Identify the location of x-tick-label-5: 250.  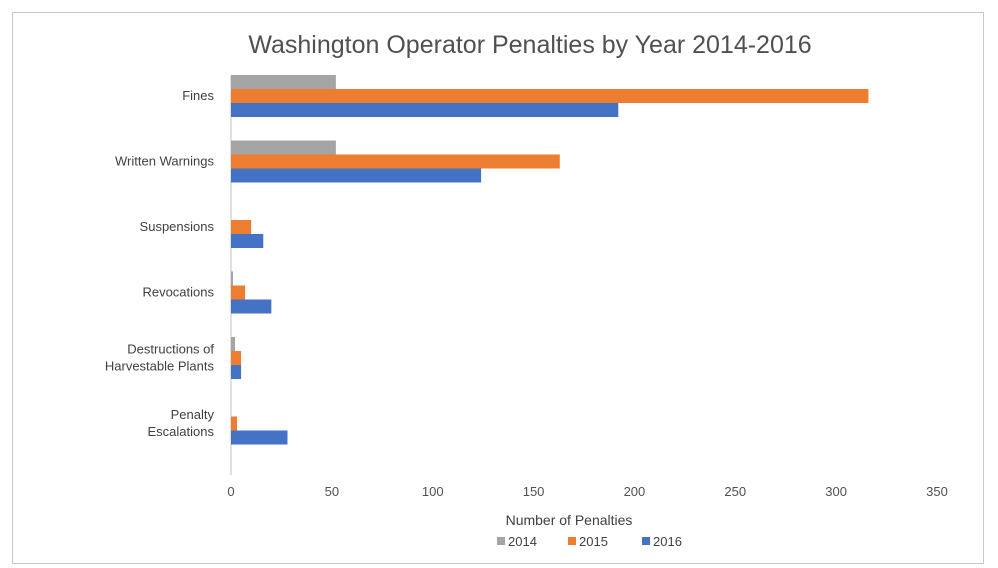
(735, 491).